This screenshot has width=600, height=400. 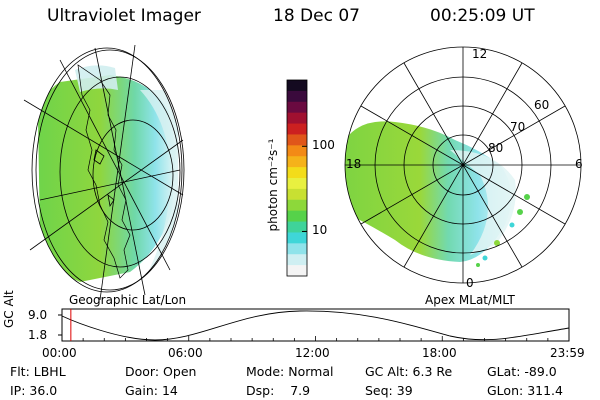 What do you see at coordinates (161, 371) in the screenshot?
I see `status-door: Door: Open` at bounding box center [161, 371].